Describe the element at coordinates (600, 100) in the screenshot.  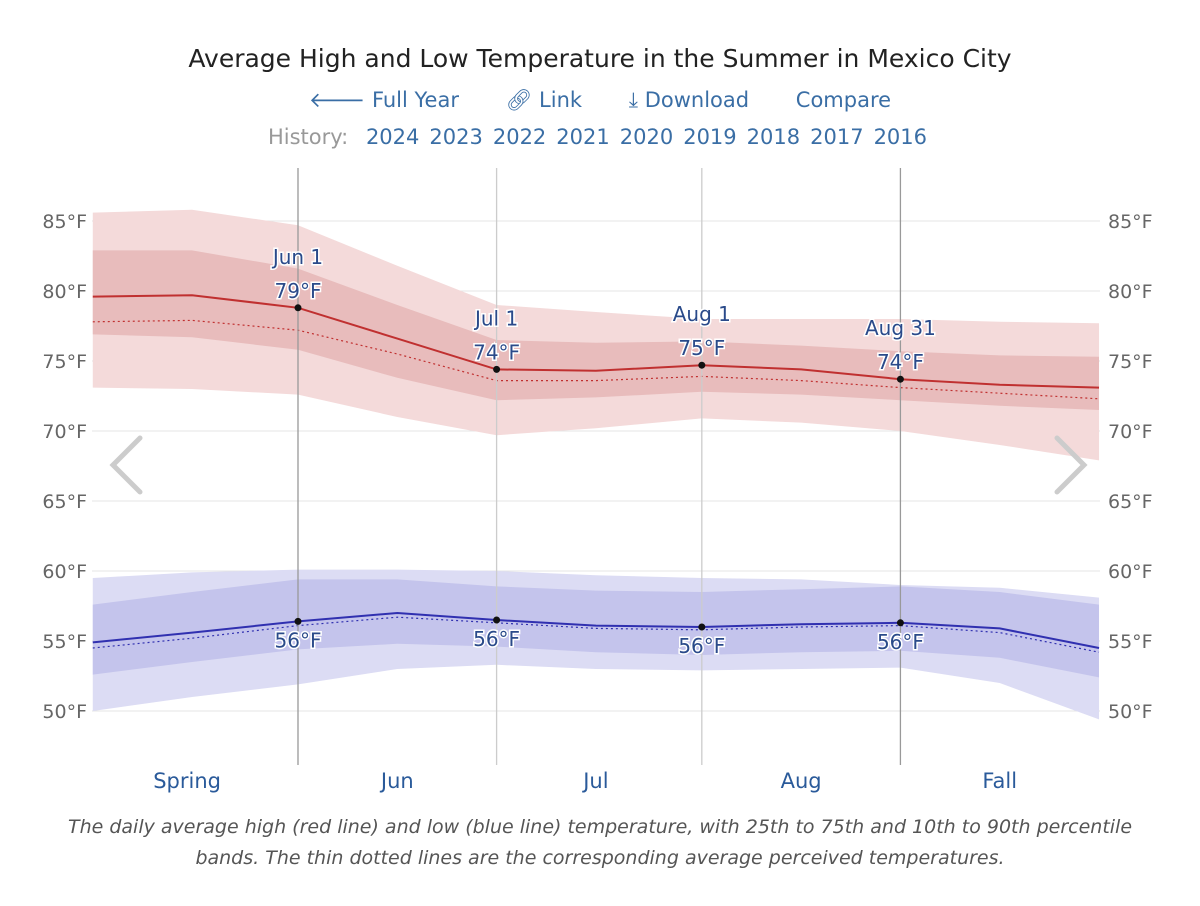
I see `chart-nav: 🡐 Full Year 🔗︎ Link ⤓ Download Compare` at that location.